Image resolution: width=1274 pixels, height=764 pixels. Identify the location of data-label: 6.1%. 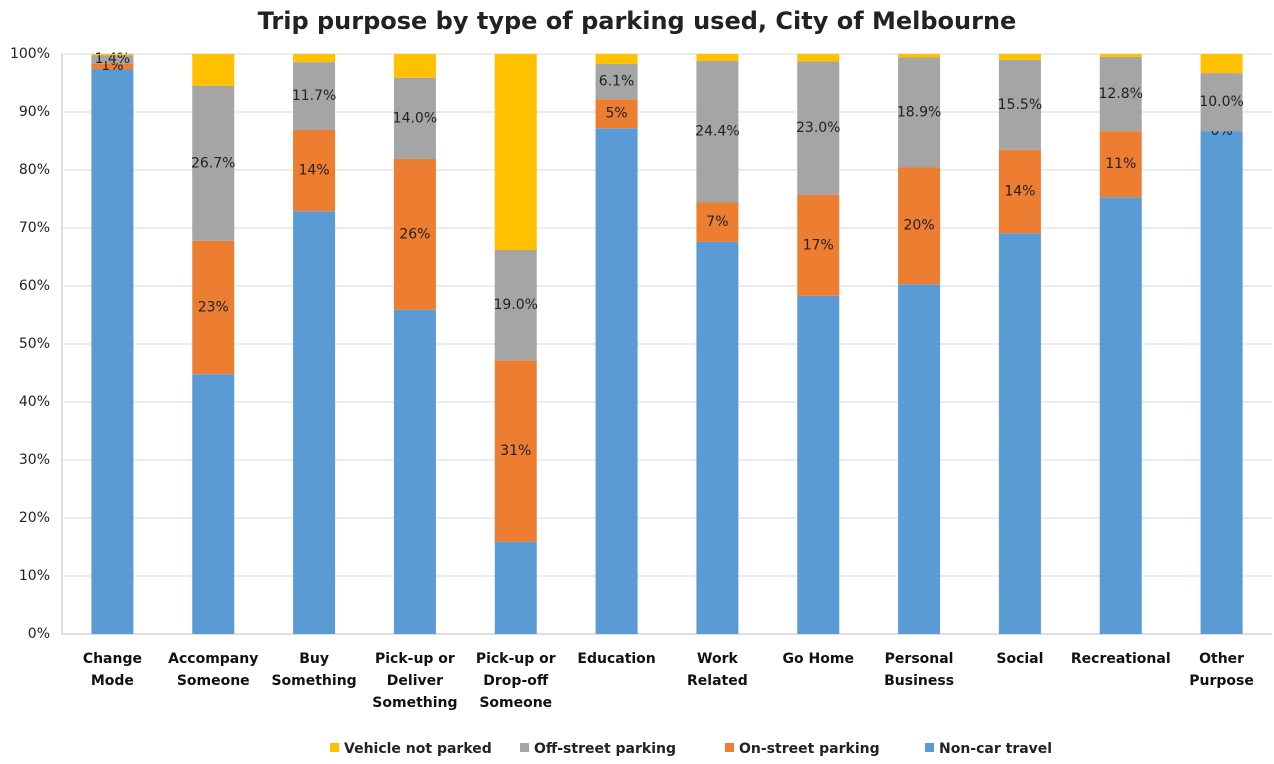
(617, 82).